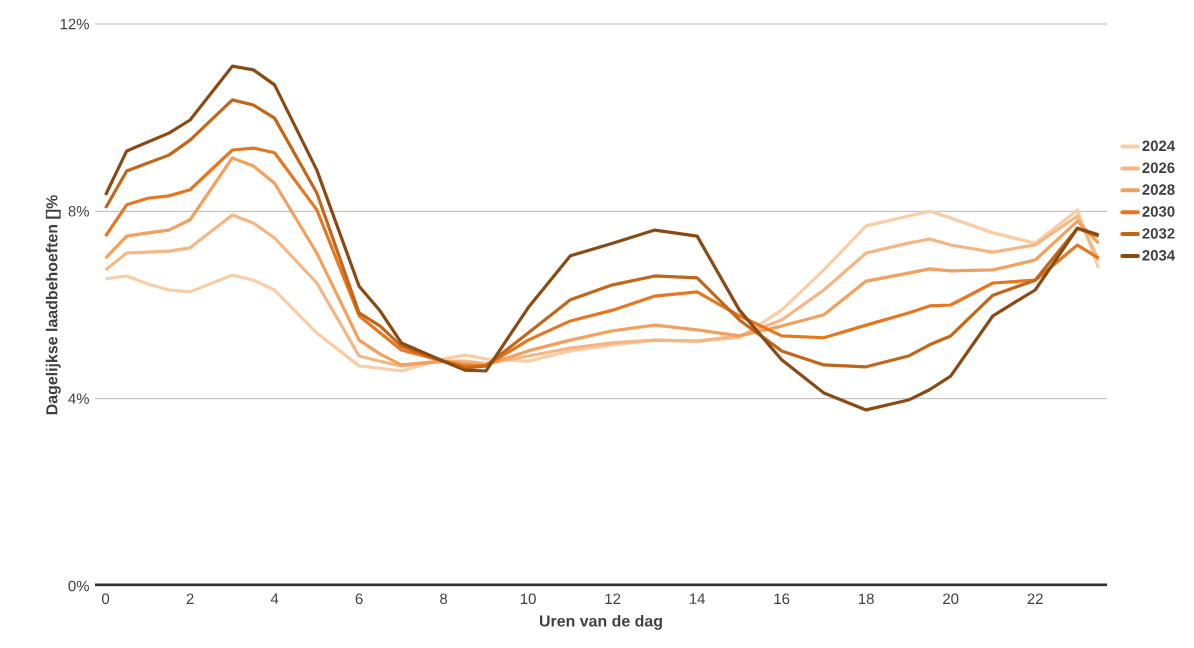 This screenshot has width=1194, height=648. I want to click on x-tick-label: 6, so click(359, 599).